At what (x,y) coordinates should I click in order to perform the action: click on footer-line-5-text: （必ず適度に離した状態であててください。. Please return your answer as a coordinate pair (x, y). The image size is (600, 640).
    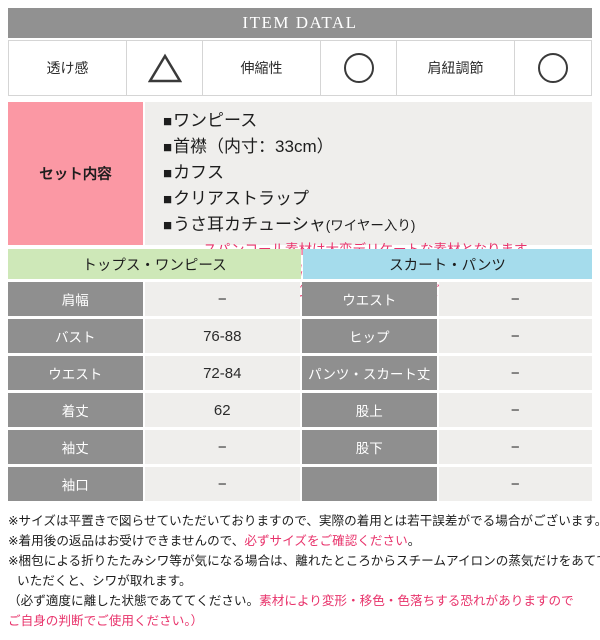
    Looking at the image, I should click on (134, 601).